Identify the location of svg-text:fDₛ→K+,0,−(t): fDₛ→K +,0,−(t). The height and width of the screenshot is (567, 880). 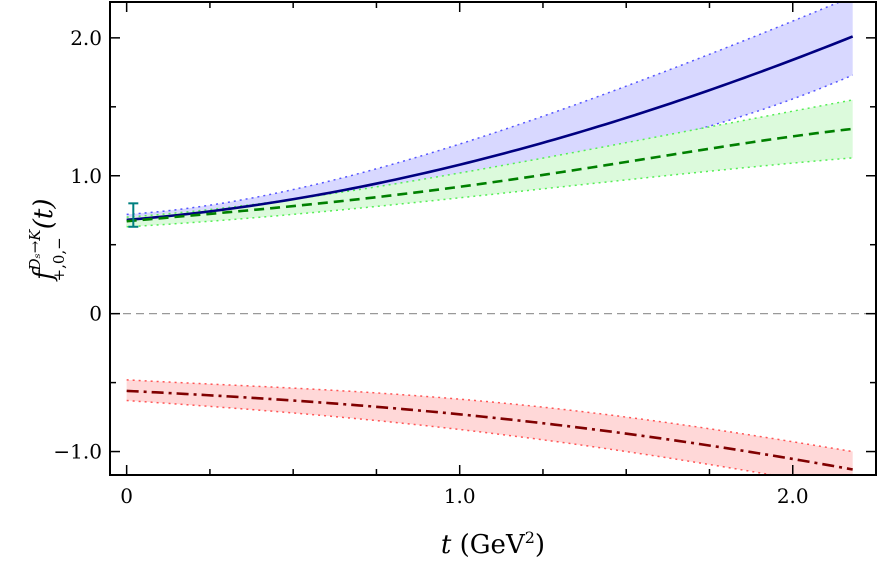
(47, 240).